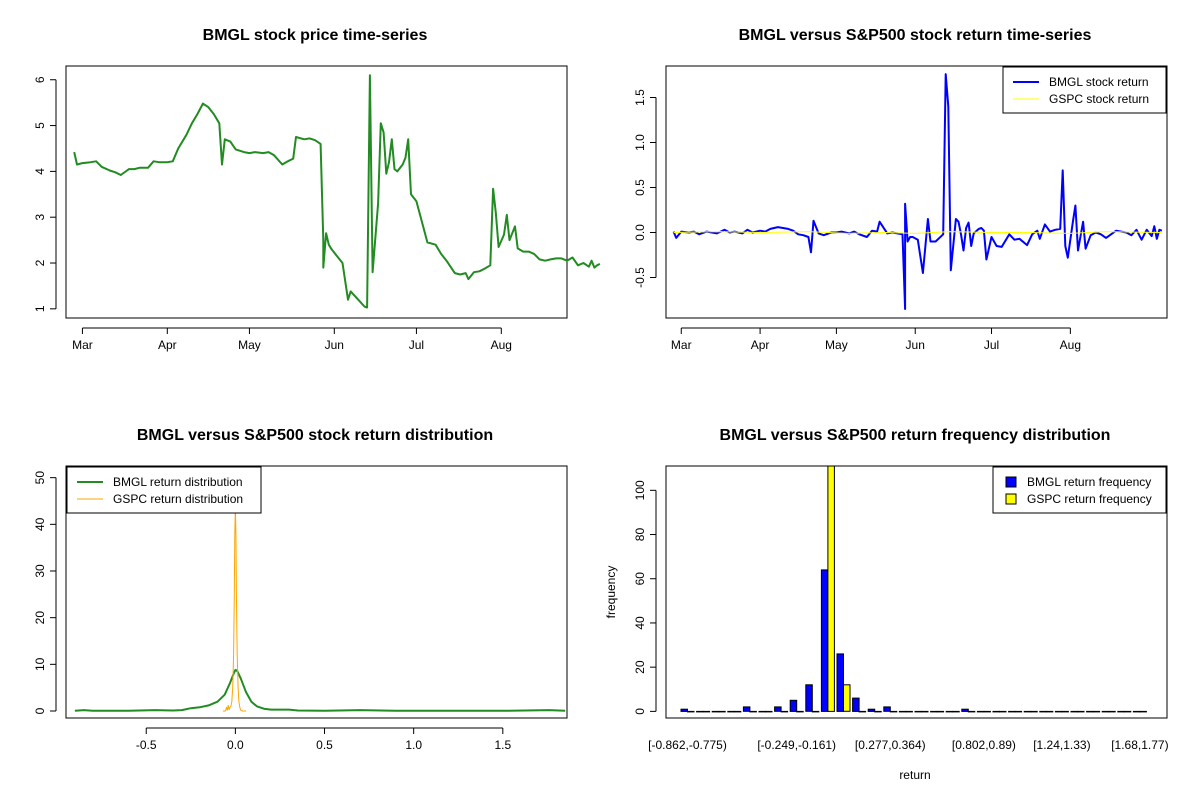 The width and height of the screenshot is (1200, 805). Describe the element at coordinates (315, 35) in the screenshot. I see `chart-title: BMGL stock price time-series` at that location.